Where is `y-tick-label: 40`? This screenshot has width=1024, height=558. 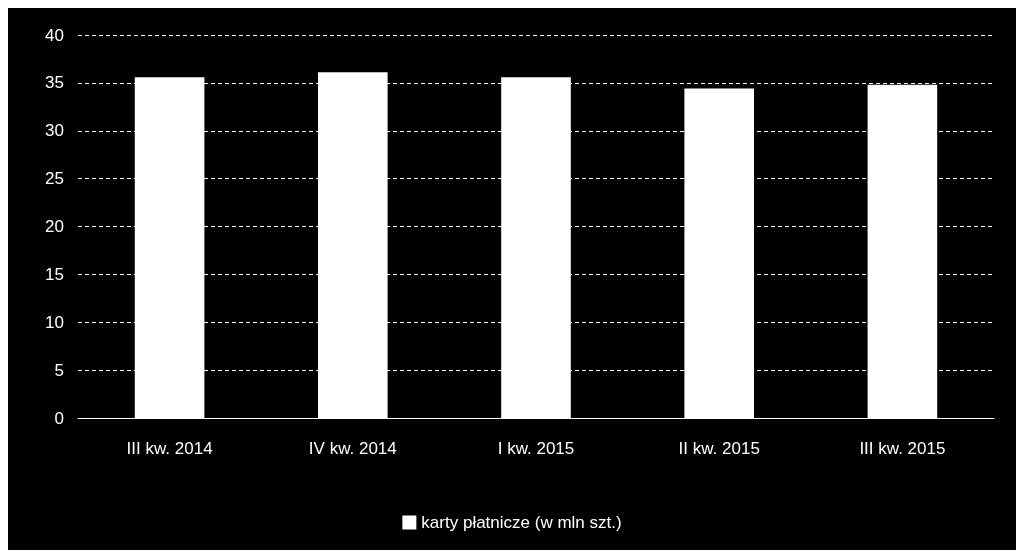
y-tick-label: 40 is located at coordinates (54, 35).